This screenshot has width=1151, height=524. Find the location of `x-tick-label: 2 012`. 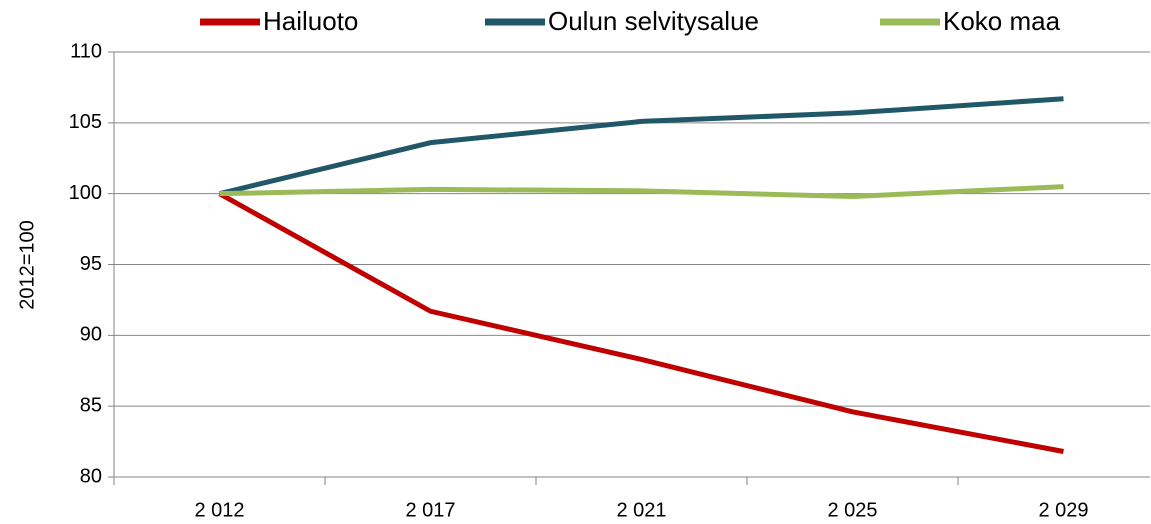

x-tick-label: 2 012 is located at coordinates (219, 510).